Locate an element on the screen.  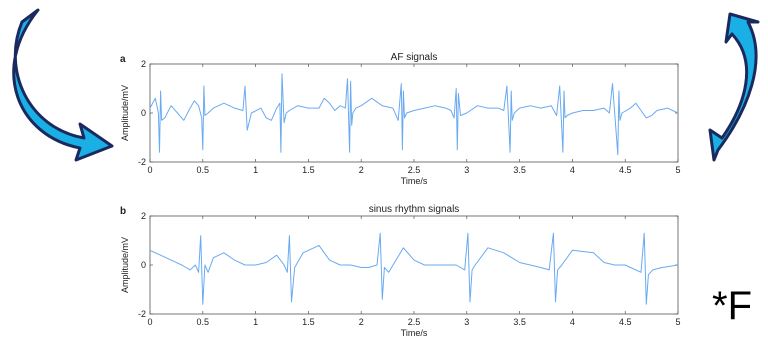
panel-a-ytick-label: -2 is located at coordinates (142, 162).